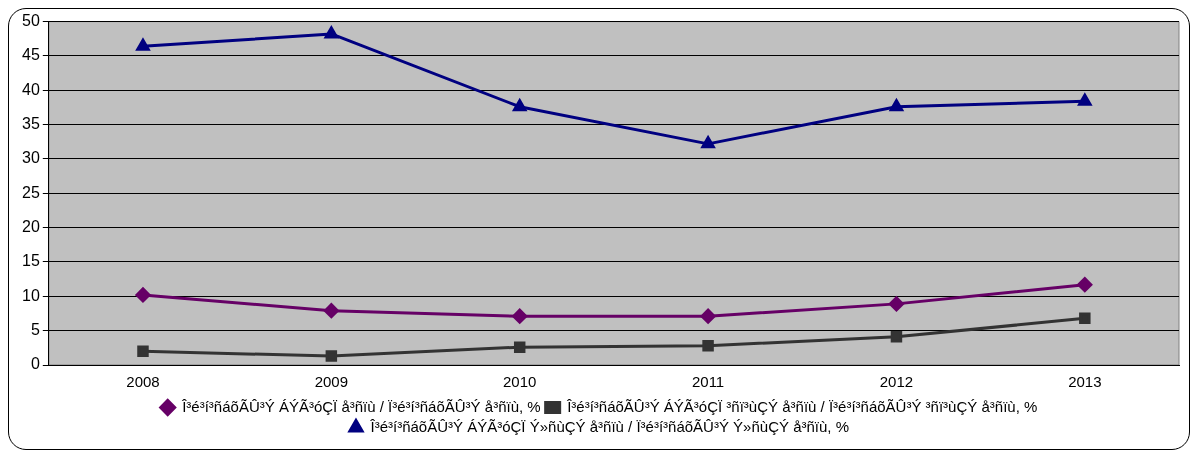 This screenshot has width=1194, height=452. What do you see at coordinates (896, 382) in the screenshot?
I see `x-tick-label: 2012` at bounding box center [896, 382].